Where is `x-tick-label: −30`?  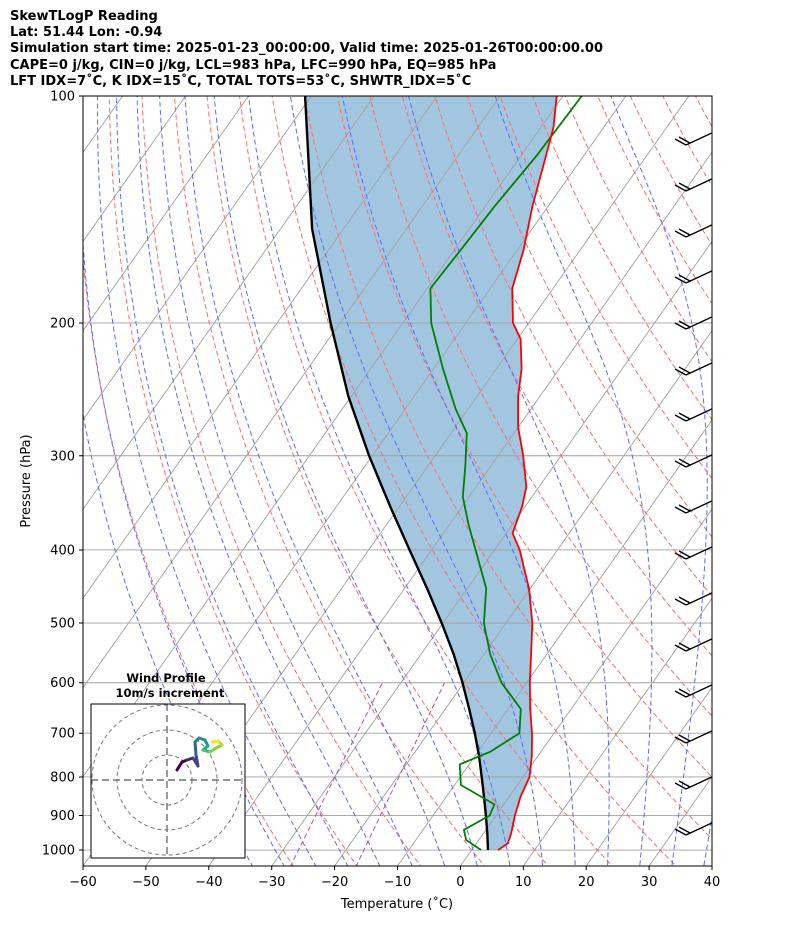
x-tick-label: −30 is located at coordinates (271, 882).